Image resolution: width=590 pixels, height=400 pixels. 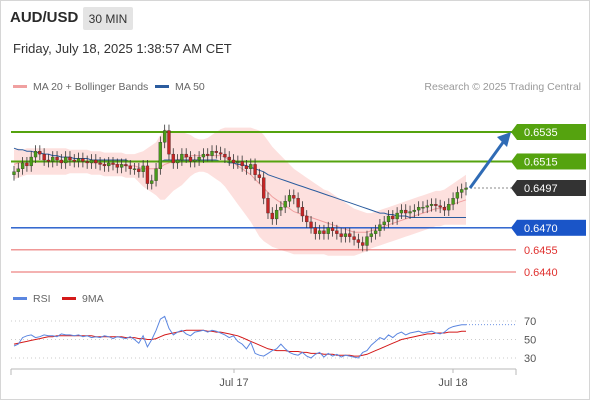 What do you see at coordinates (530, 359) in the screenshot?
I see `rsi-tick-30: 30` at bounding box center [530, 359].